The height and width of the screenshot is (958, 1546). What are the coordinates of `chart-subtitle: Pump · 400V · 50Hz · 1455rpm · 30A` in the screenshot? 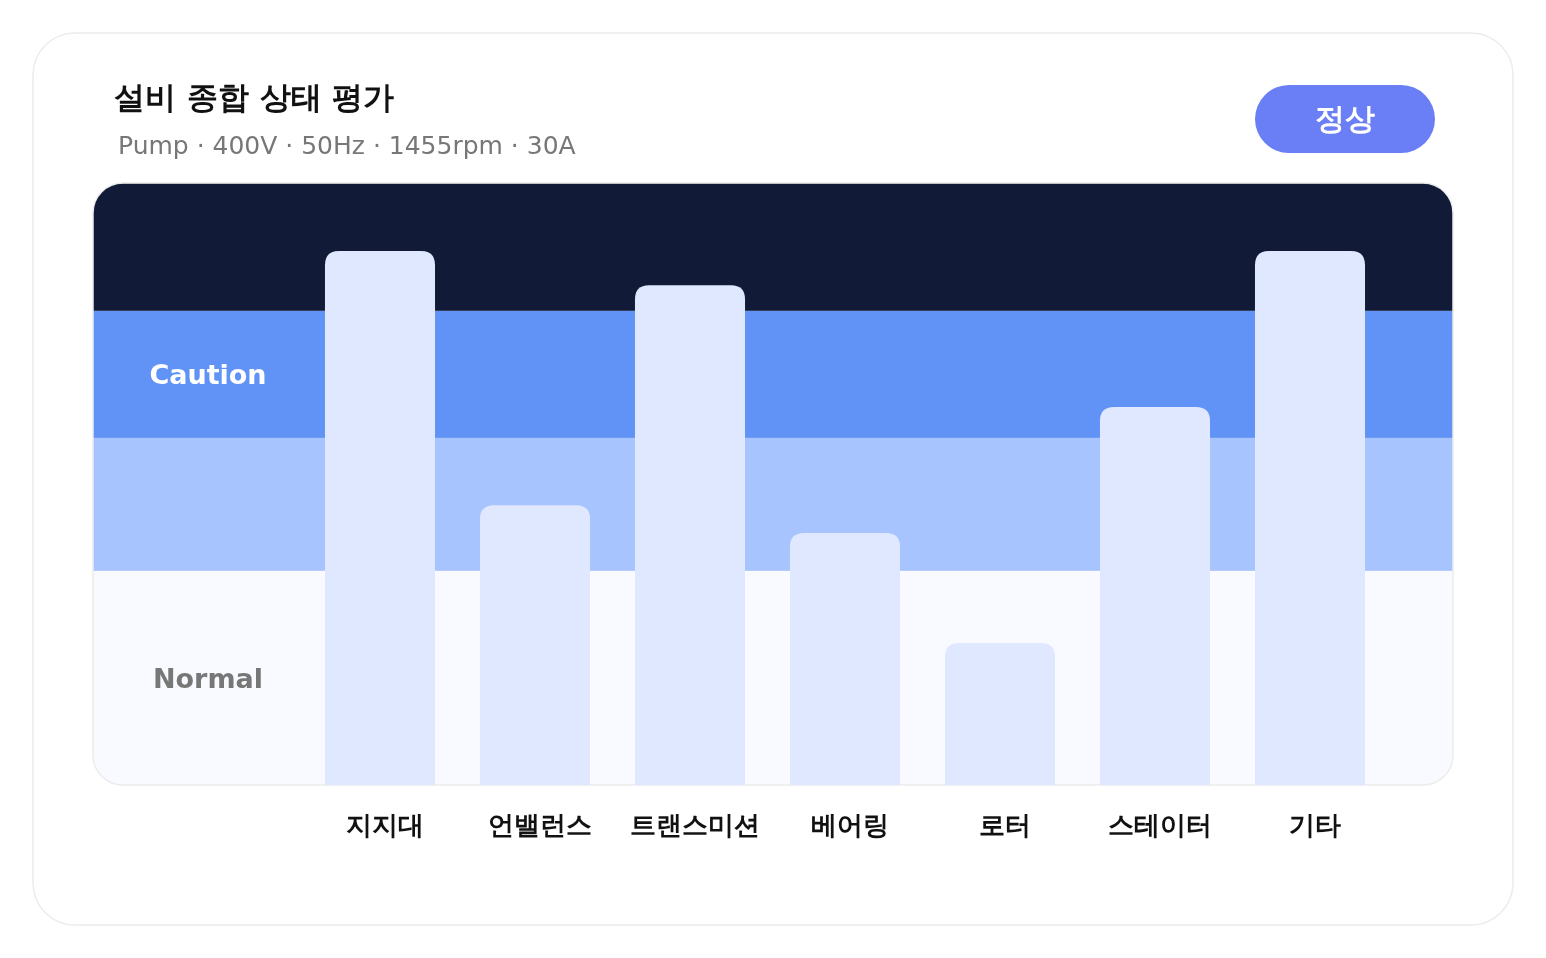 It's located at (347, 145).